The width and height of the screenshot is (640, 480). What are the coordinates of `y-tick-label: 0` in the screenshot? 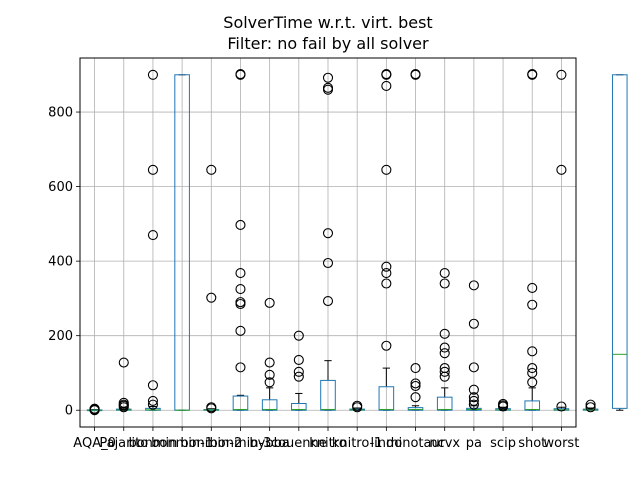 It's located at (69, 411).